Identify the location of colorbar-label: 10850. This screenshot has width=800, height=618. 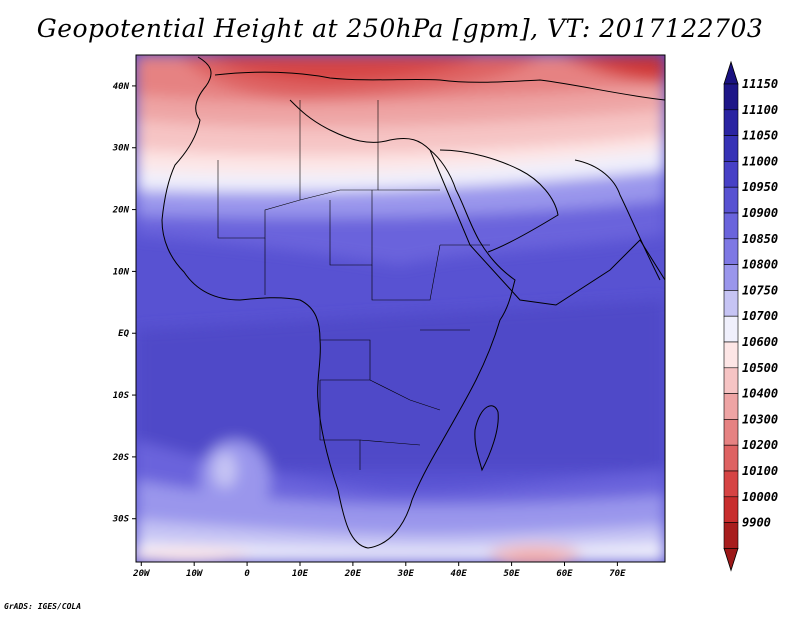
(760, 239).